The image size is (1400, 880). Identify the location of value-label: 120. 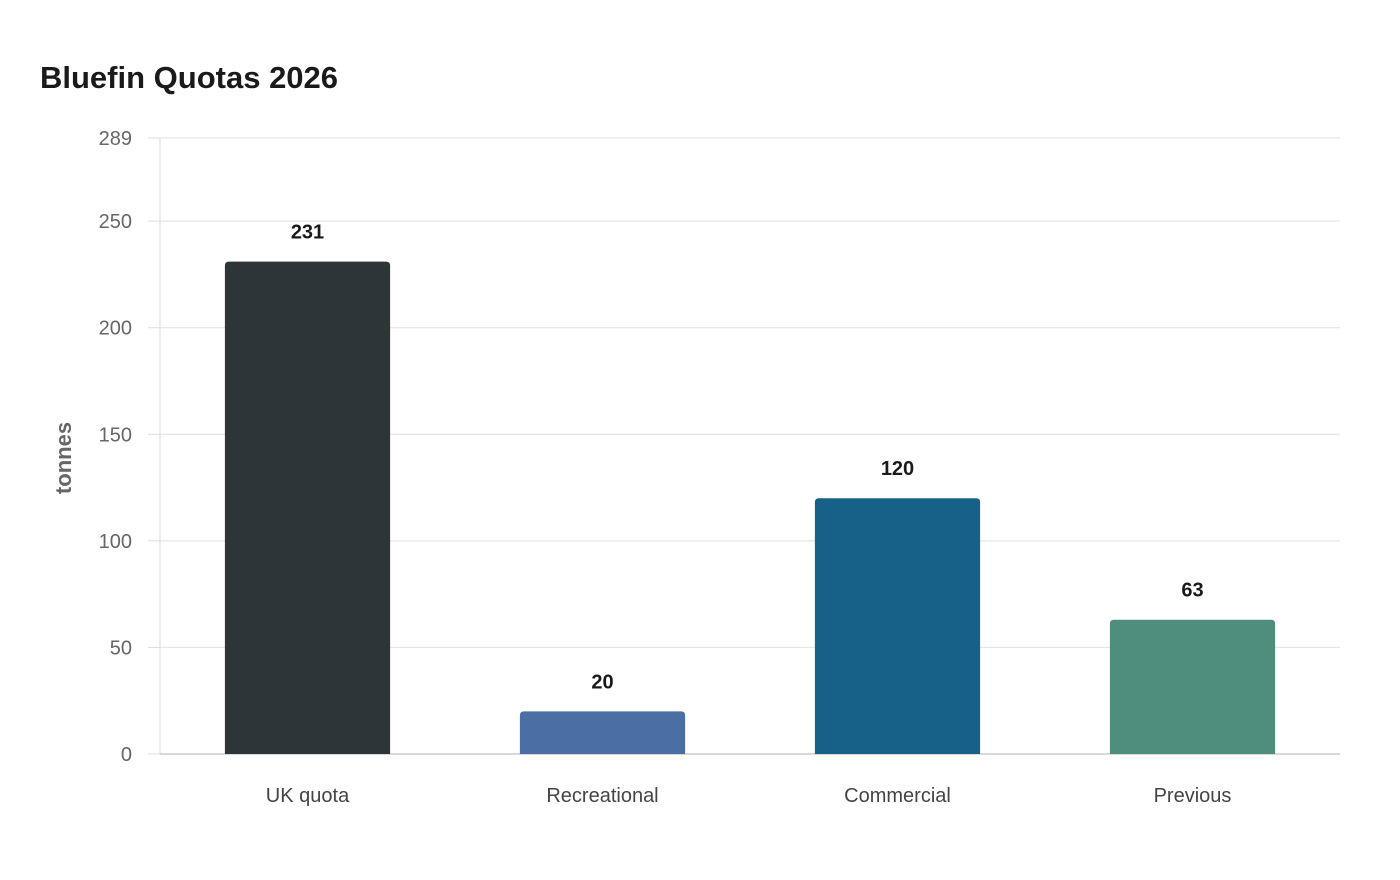
(897, 469).